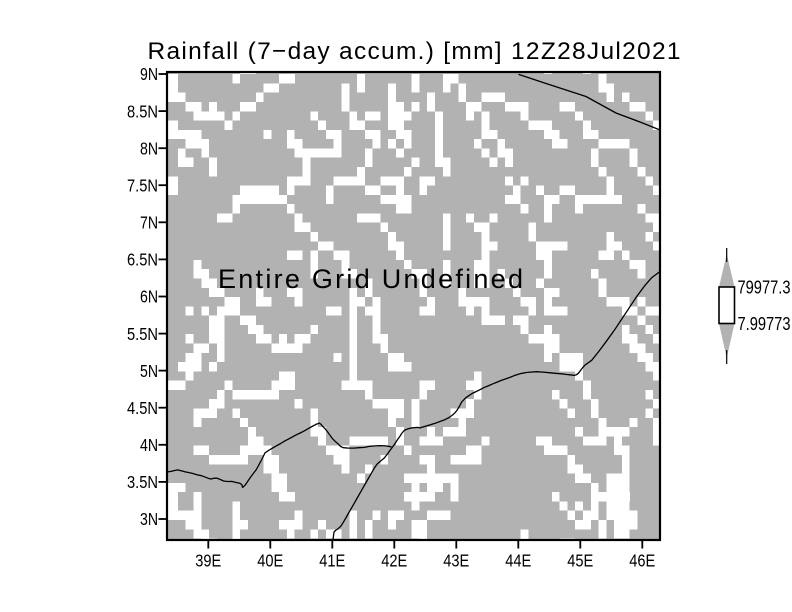 Image resolution: width=792 pixels, height=612 pixels. Describe the element at coordinates (142, 260) in the screenshot. I see `svg-text: 6.5N` at that location.